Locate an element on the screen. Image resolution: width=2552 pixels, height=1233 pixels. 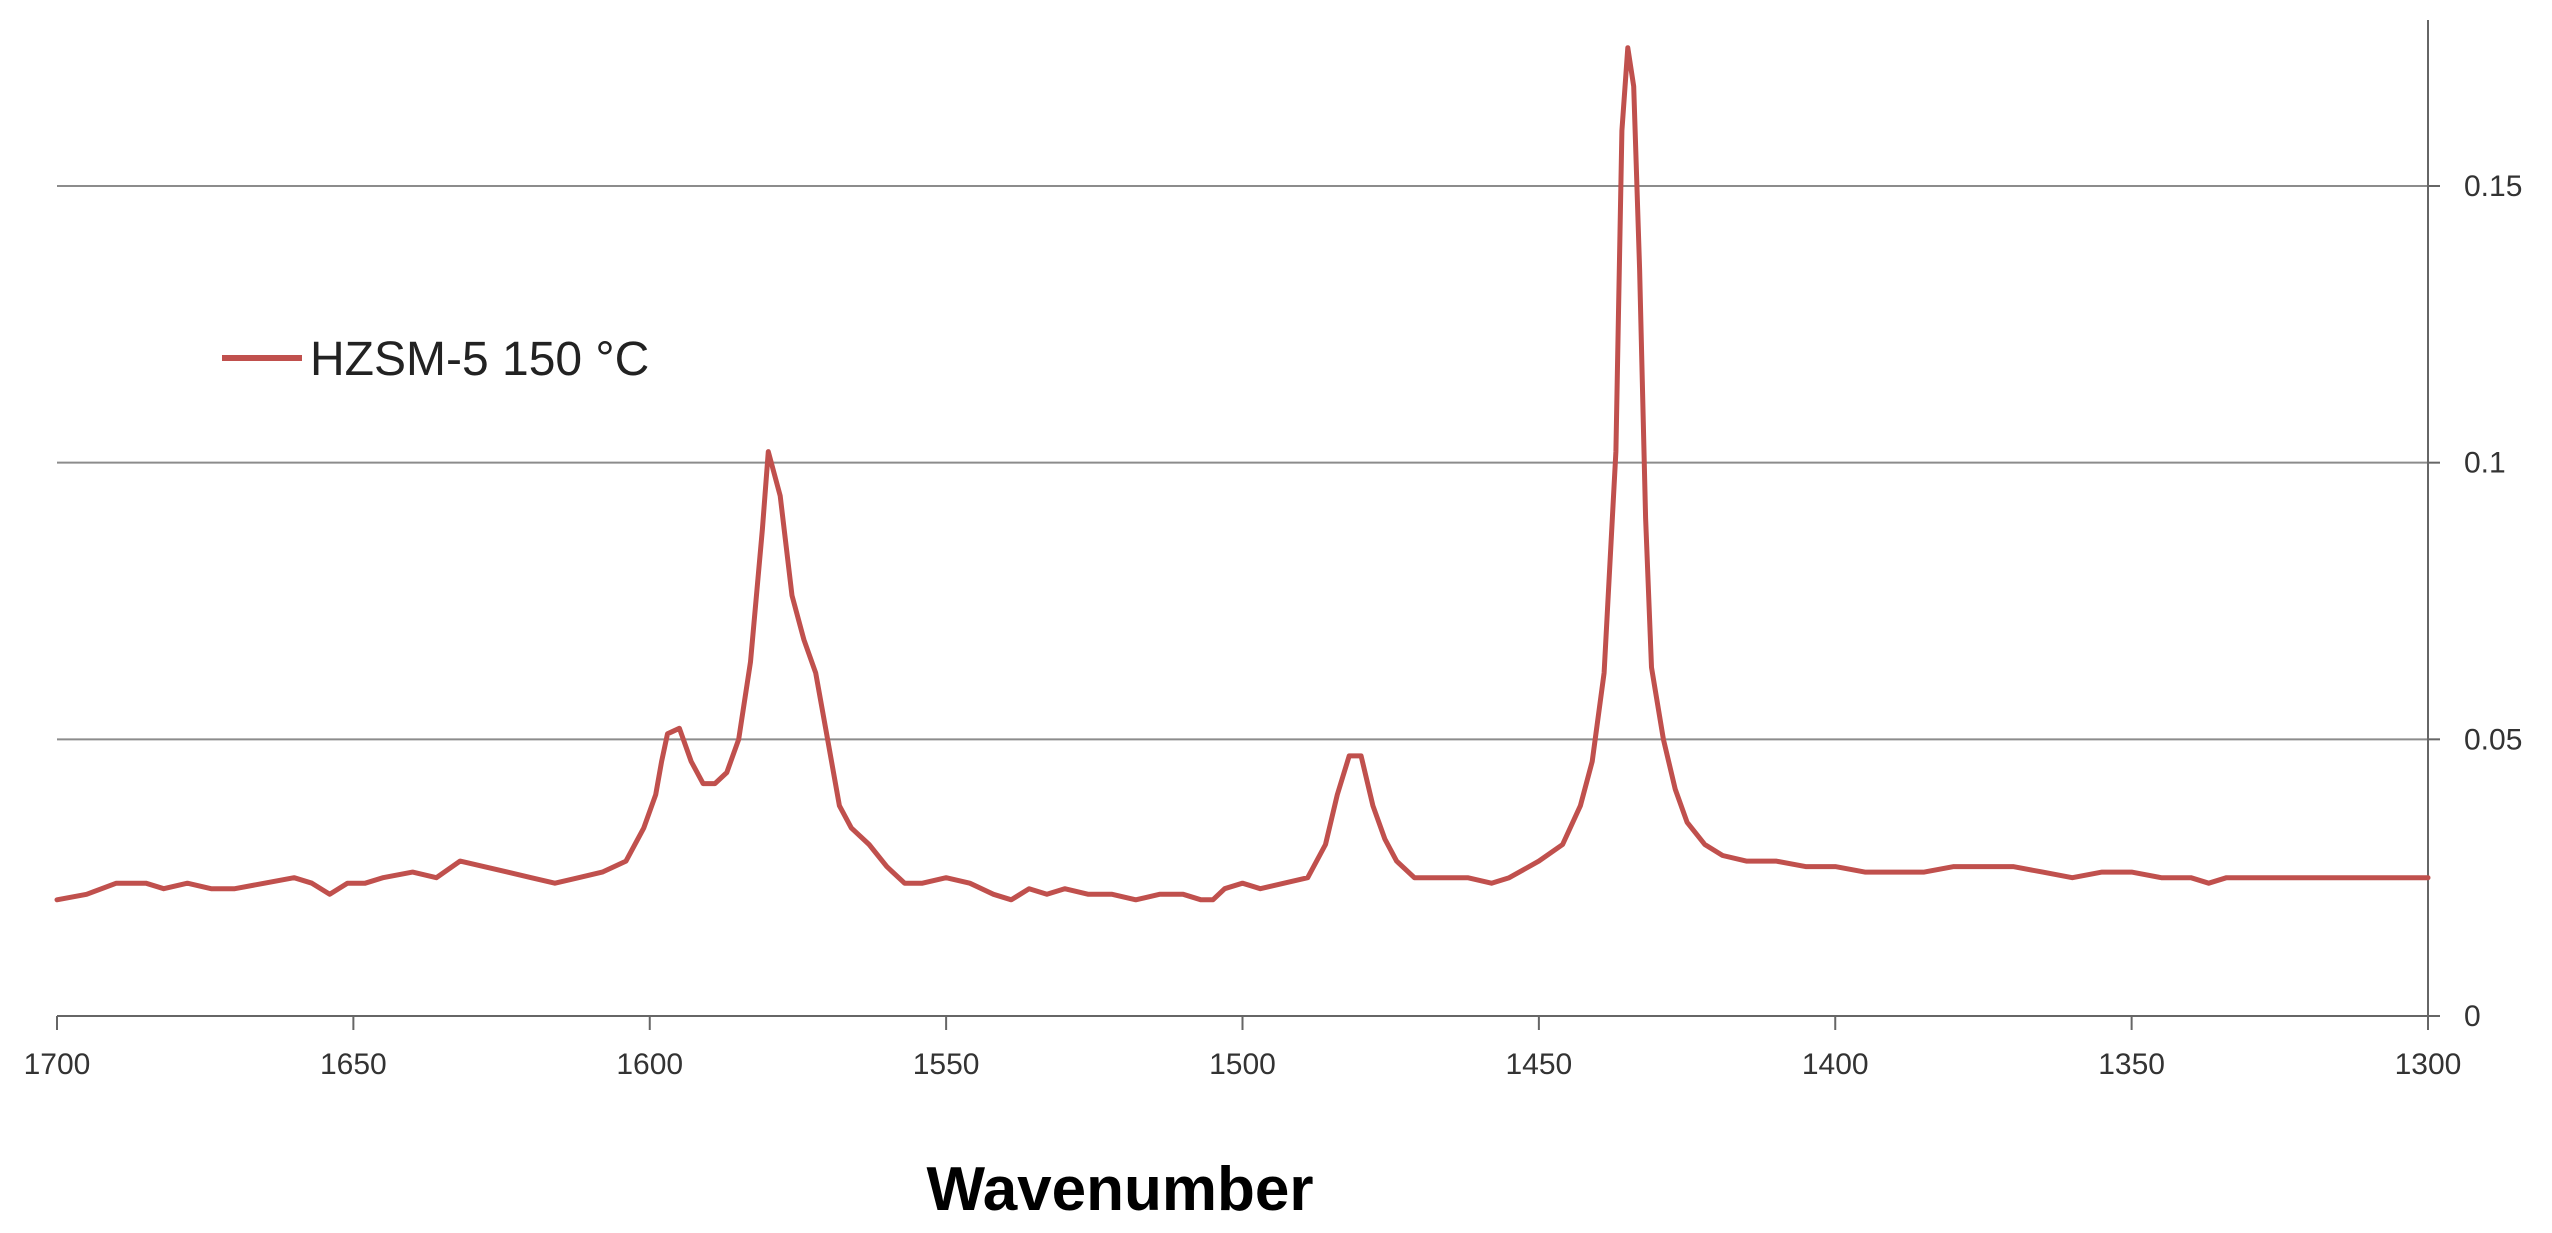
y-tick-label: 0.1 is located at coordinates (2485, 463).